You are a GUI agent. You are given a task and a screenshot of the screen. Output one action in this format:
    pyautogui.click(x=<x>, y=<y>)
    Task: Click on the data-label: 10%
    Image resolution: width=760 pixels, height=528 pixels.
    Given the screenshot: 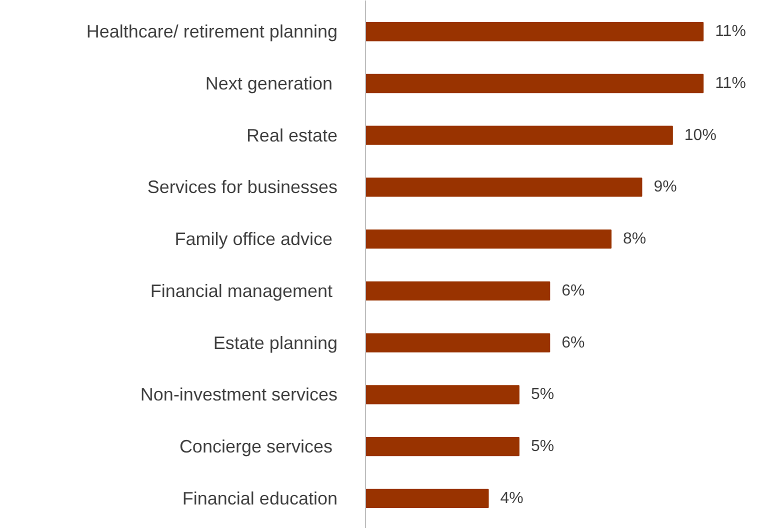 What is the action you would take?
    pyautogui.click(x=700, y=135)
    